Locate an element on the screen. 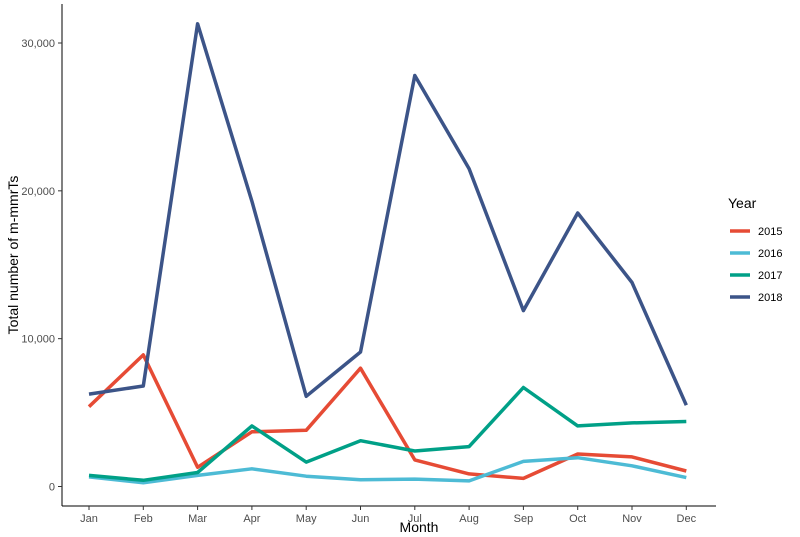 This screenshot has width=800, height=537. x-tick-label: Jan is located at coordinates (89, 519).